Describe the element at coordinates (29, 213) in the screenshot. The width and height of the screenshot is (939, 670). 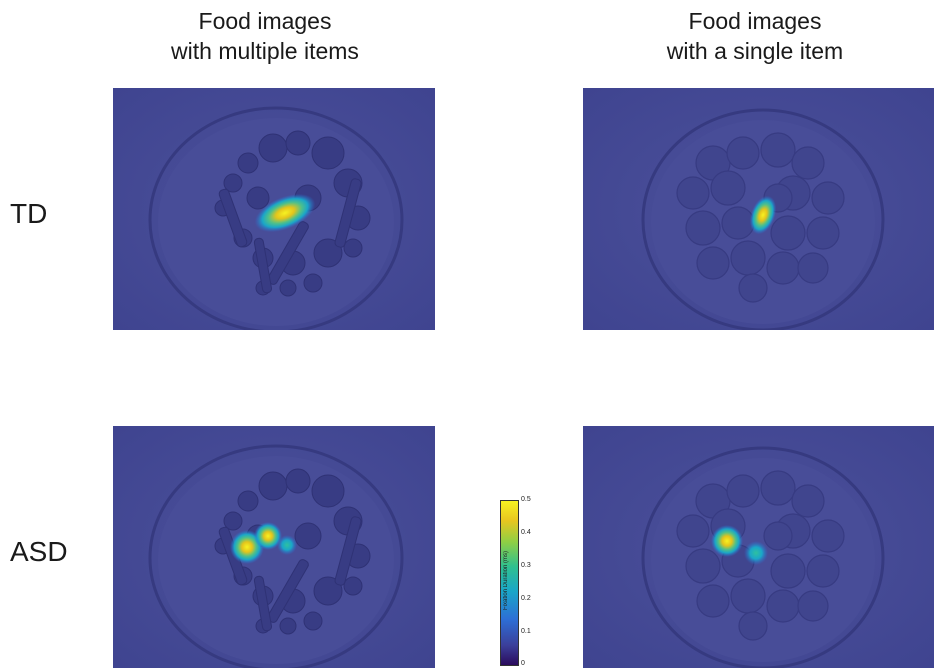
I see `row-label-td: TD` at that location.